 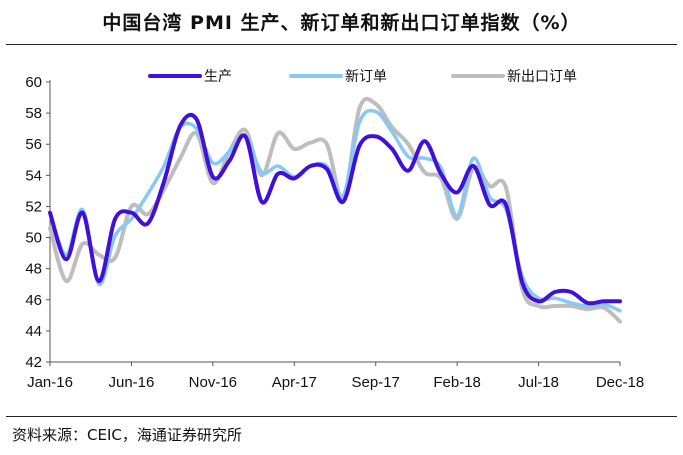 What do you see at coordinates (131, 382) in the screenshot?
I see `x-tick-label: Jun-16` at bounding box center [131, 382].